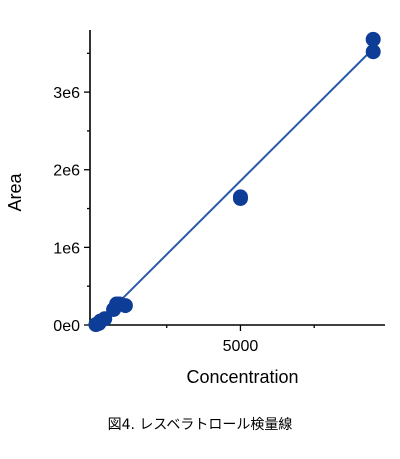 This screenshot has height=459, width=400. Describe the element at coordinates (66, 326) in the screenshot. I see `y-tick-label: 0e0` at that location.